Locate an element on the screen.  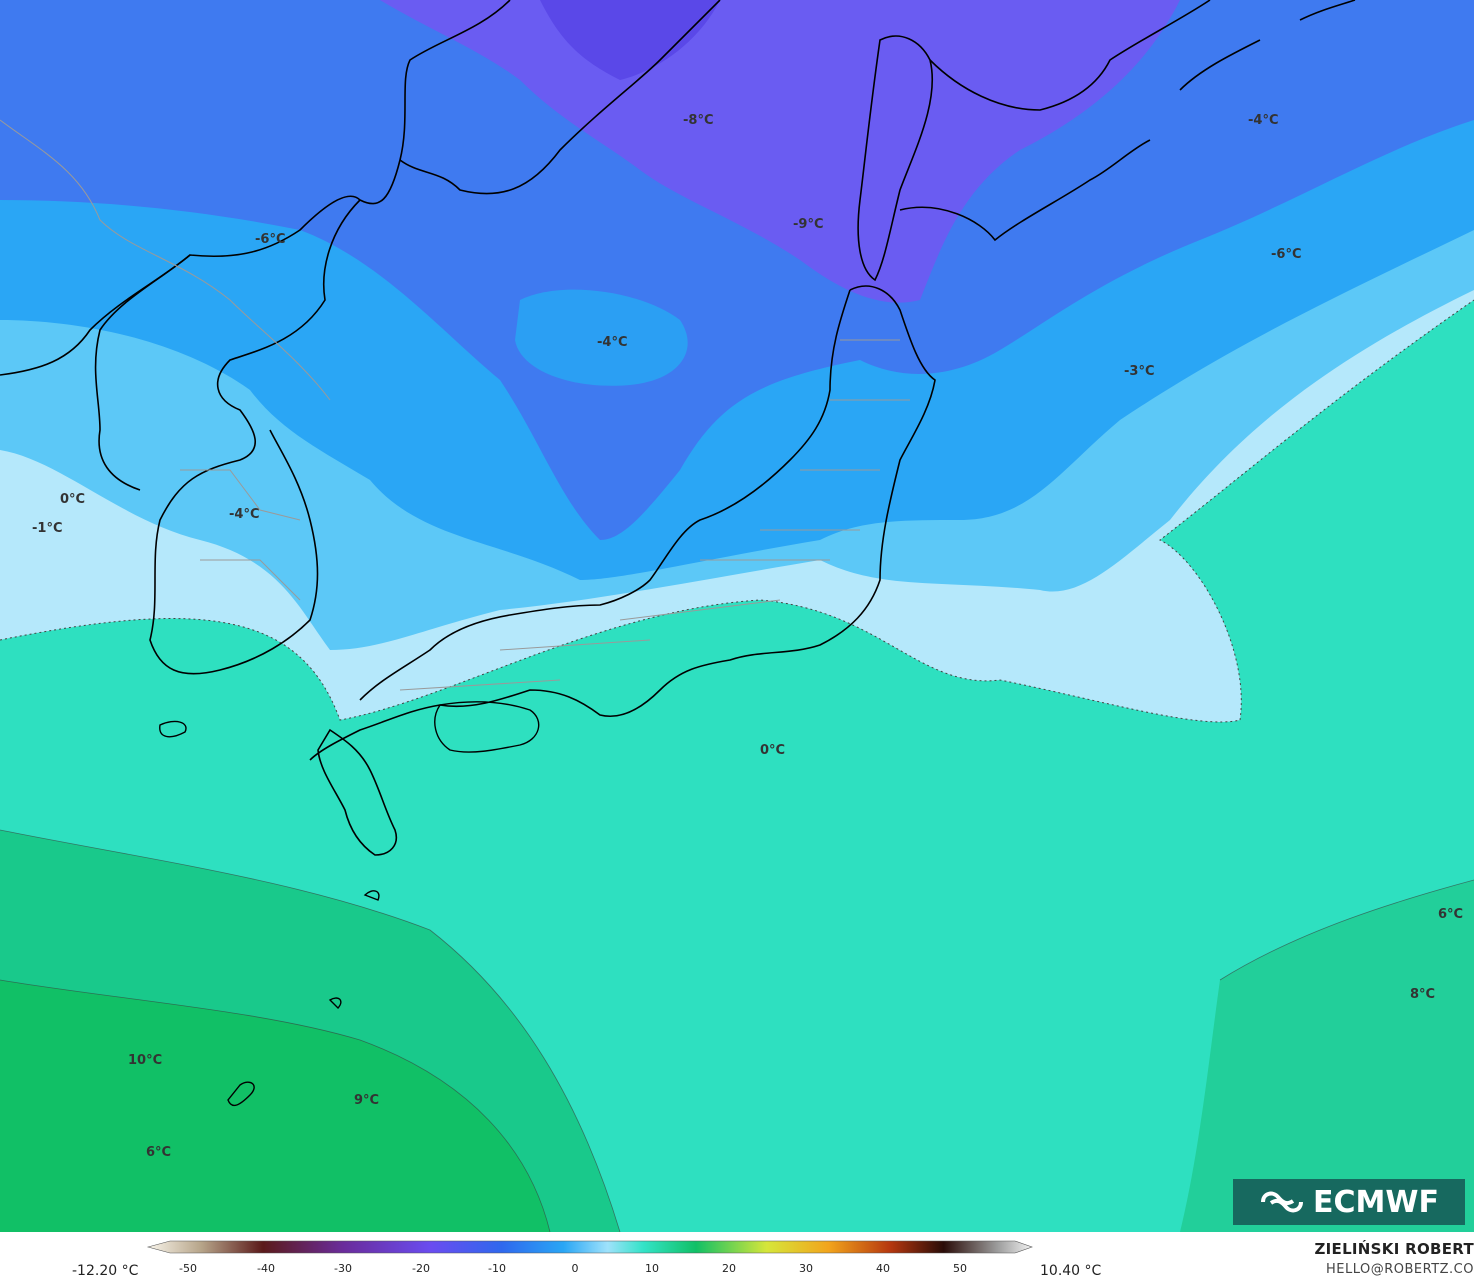
coastline-kamchatka is located at coordinates (1070, 55).